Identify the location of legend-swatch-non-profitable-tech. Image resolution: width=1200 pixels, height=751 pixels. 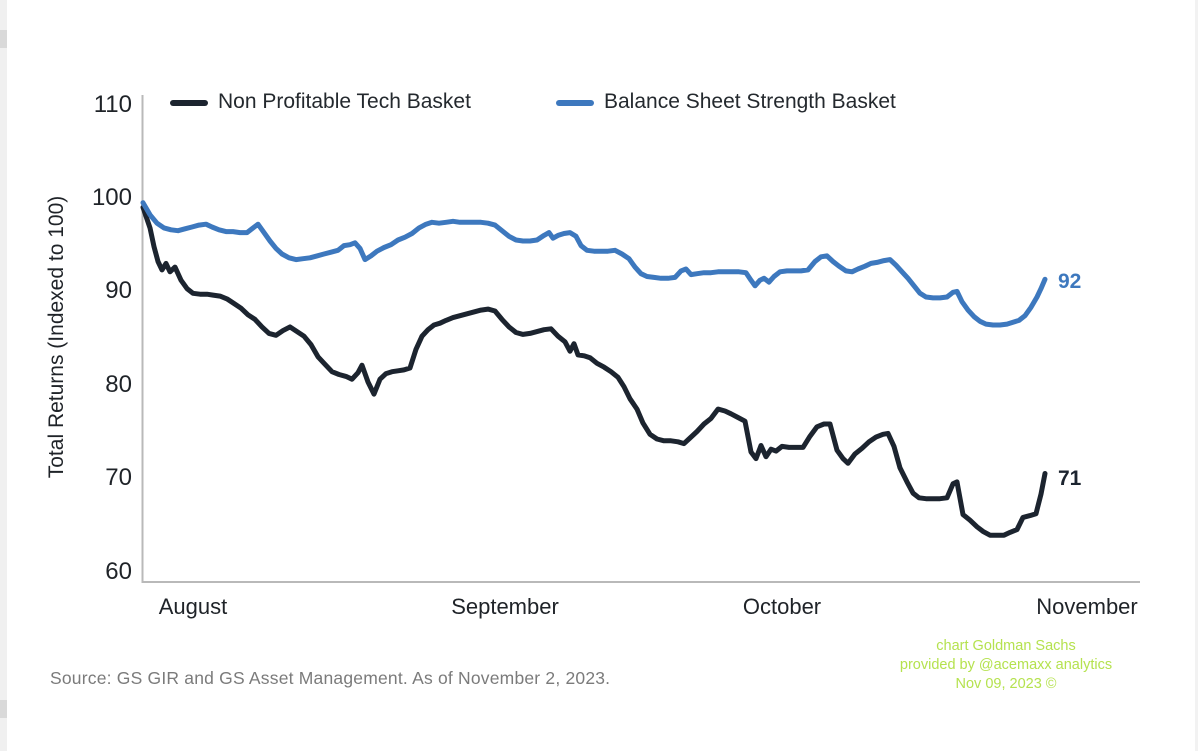
(189, 103).